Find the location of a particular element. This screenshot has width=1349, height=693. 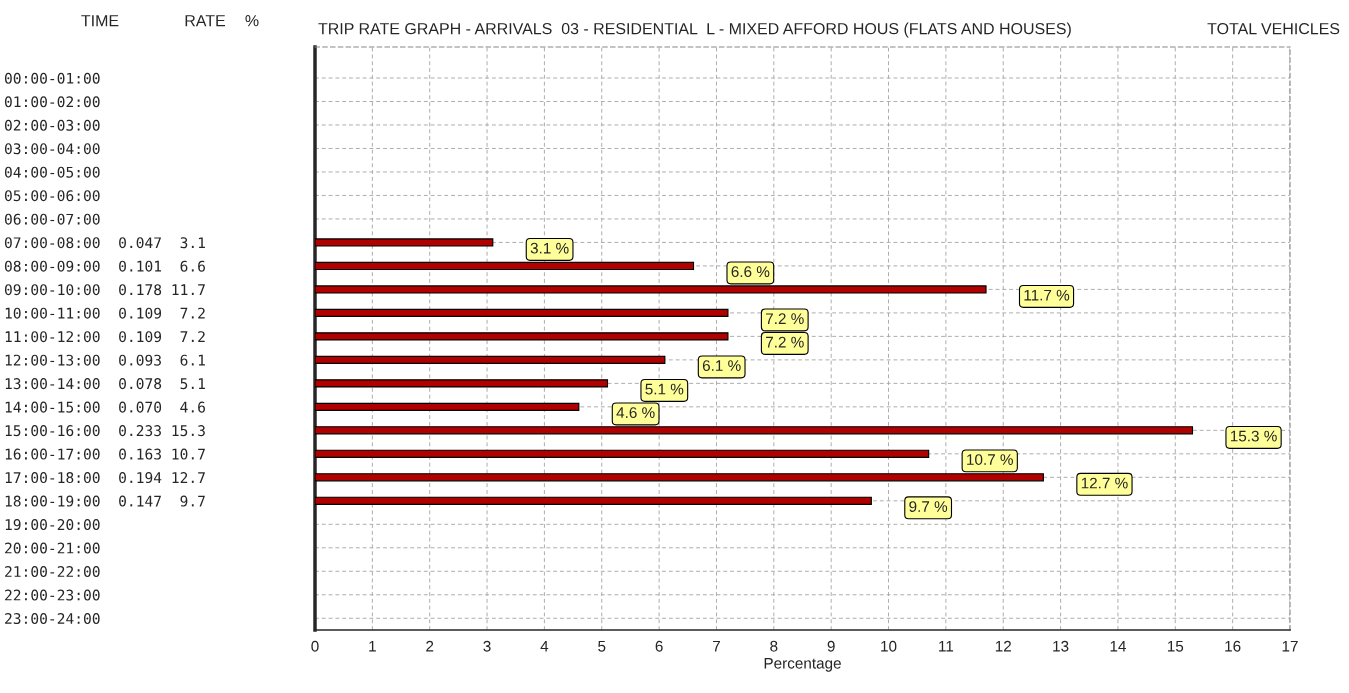

y-tick-label: 09:00-10:00 0.178 11.7 is located at coordinates (104, 290).